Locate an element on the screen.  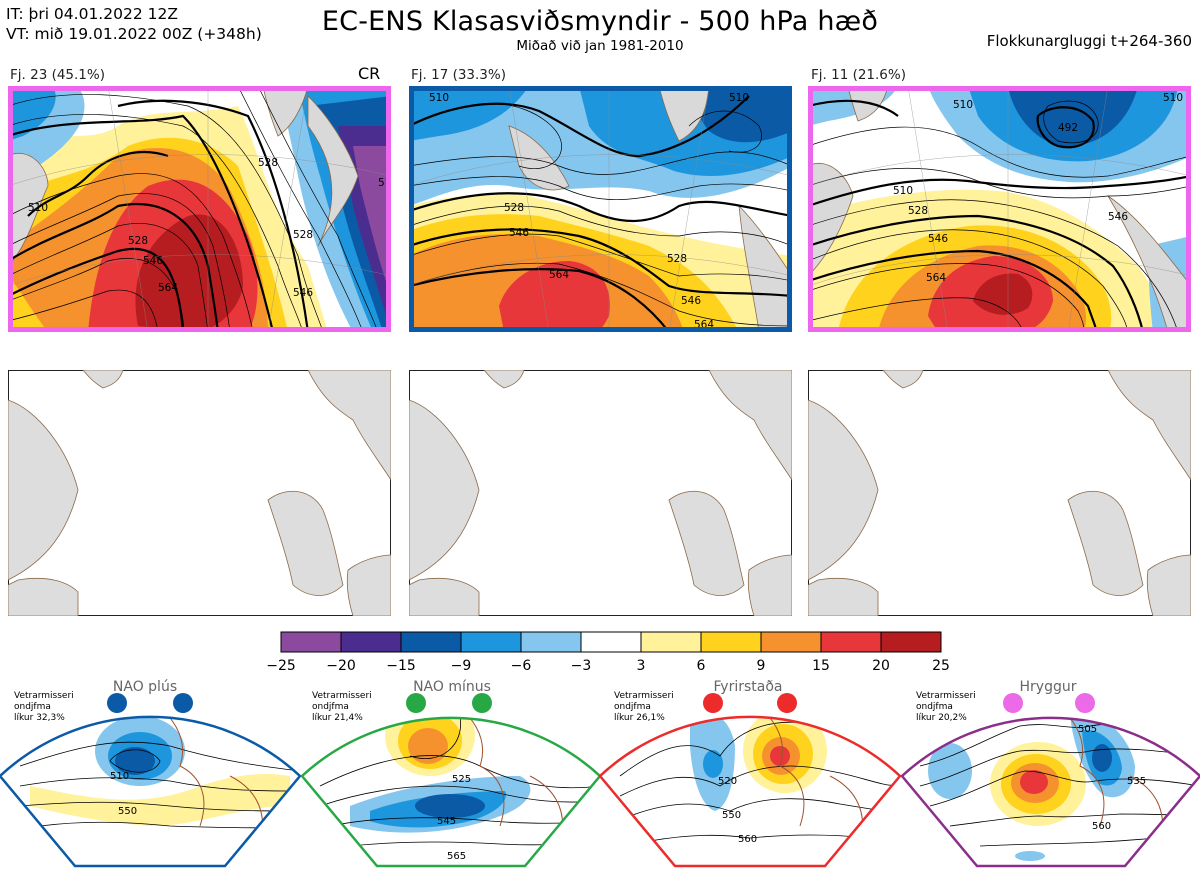
regime-probability: líkur 21,4% is located at coordinates (337, 718).